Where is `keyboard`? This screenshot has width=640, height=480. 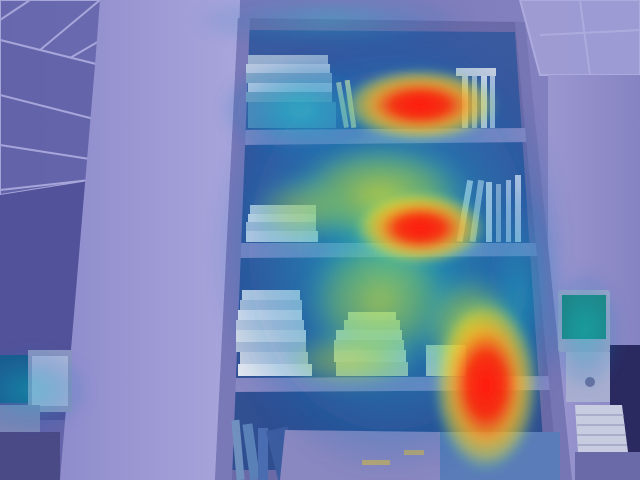 keyboard is located at coordinates (607, 442).